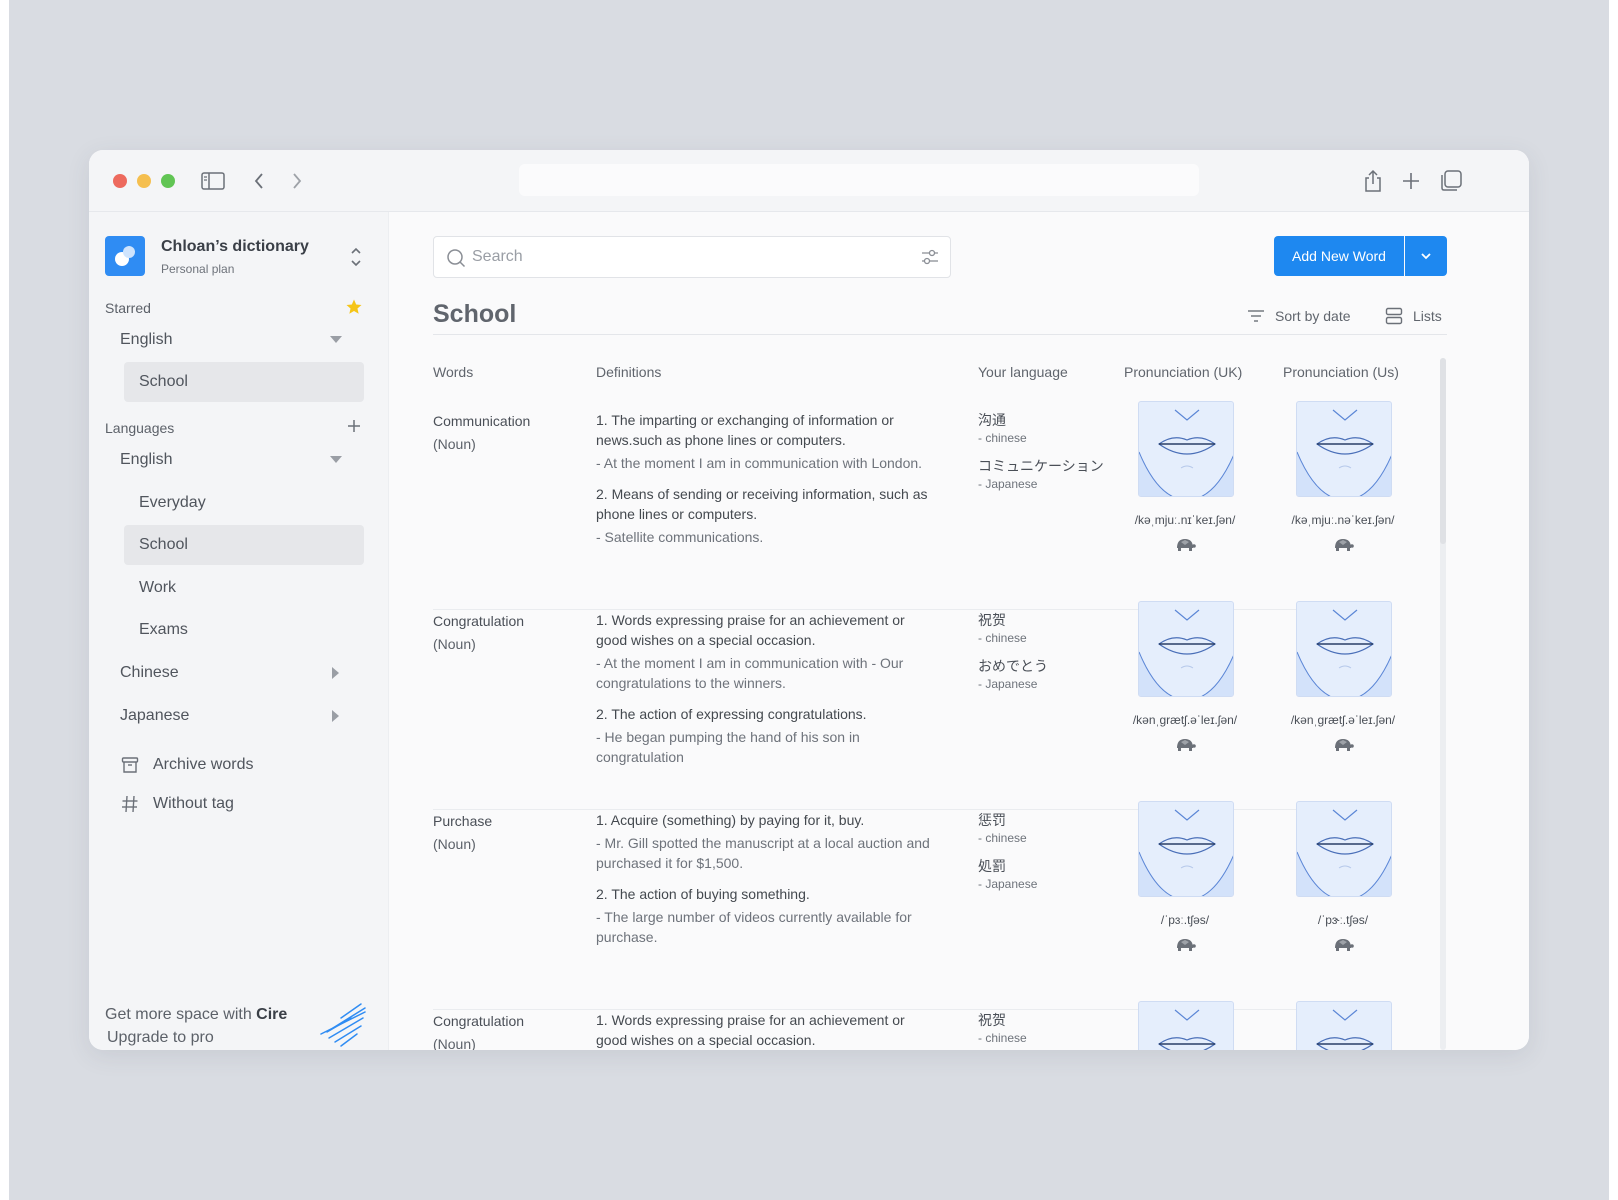 The height and width of the screenshot is (1200, 1618). Describe the element at coordinates (244, 588) in the screenshot. I see `sidebar-item-work: Work` at that location.